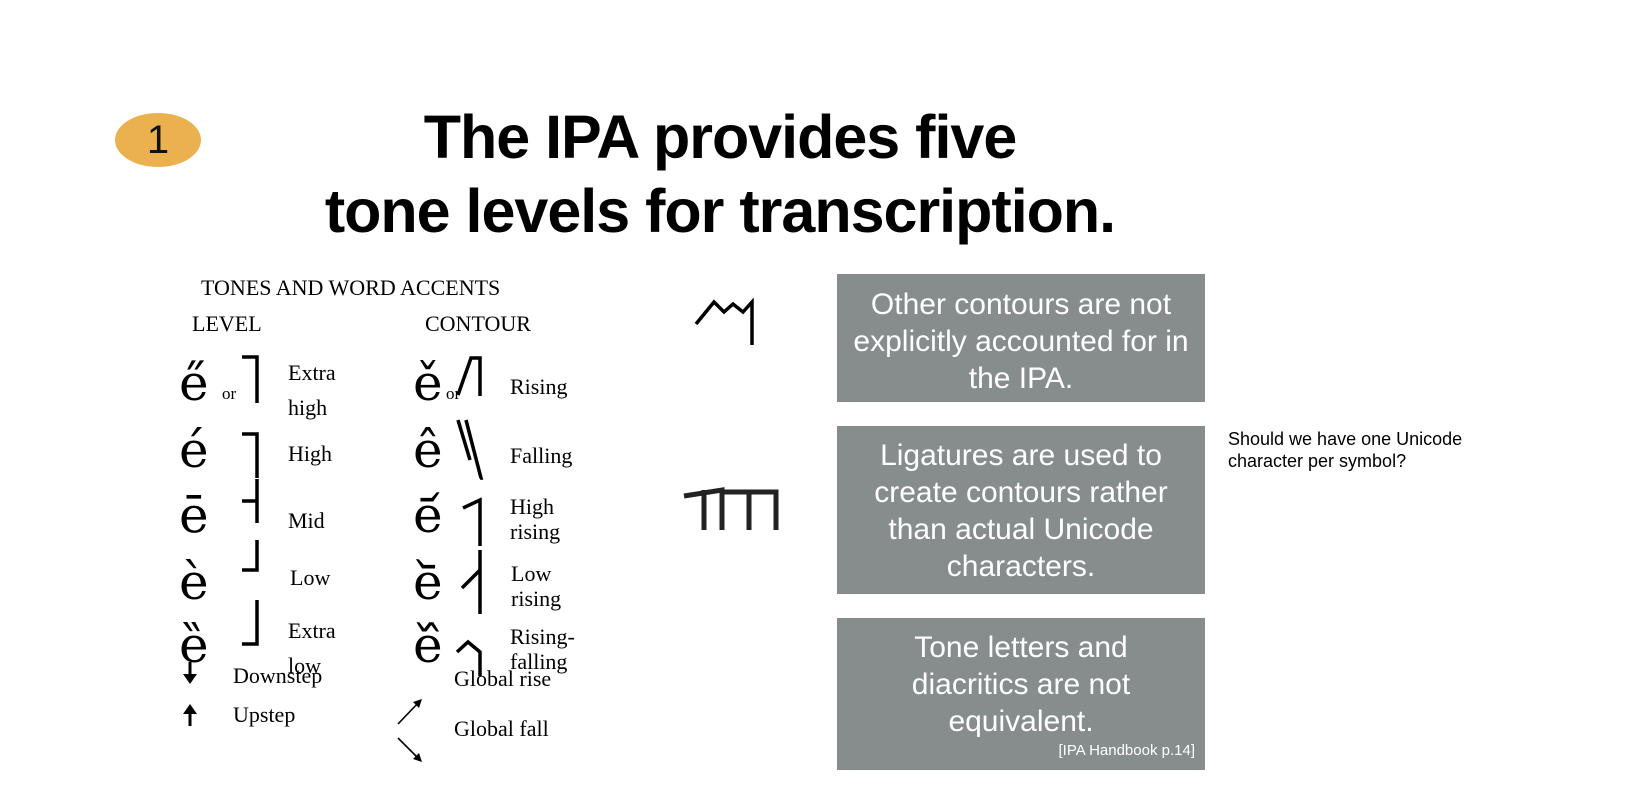 The image size is (1626, 811). What do you see at coordinates (194, 582) in the screenshot?
I see `level-low-glyph: è` at bounding box center [194, 582].